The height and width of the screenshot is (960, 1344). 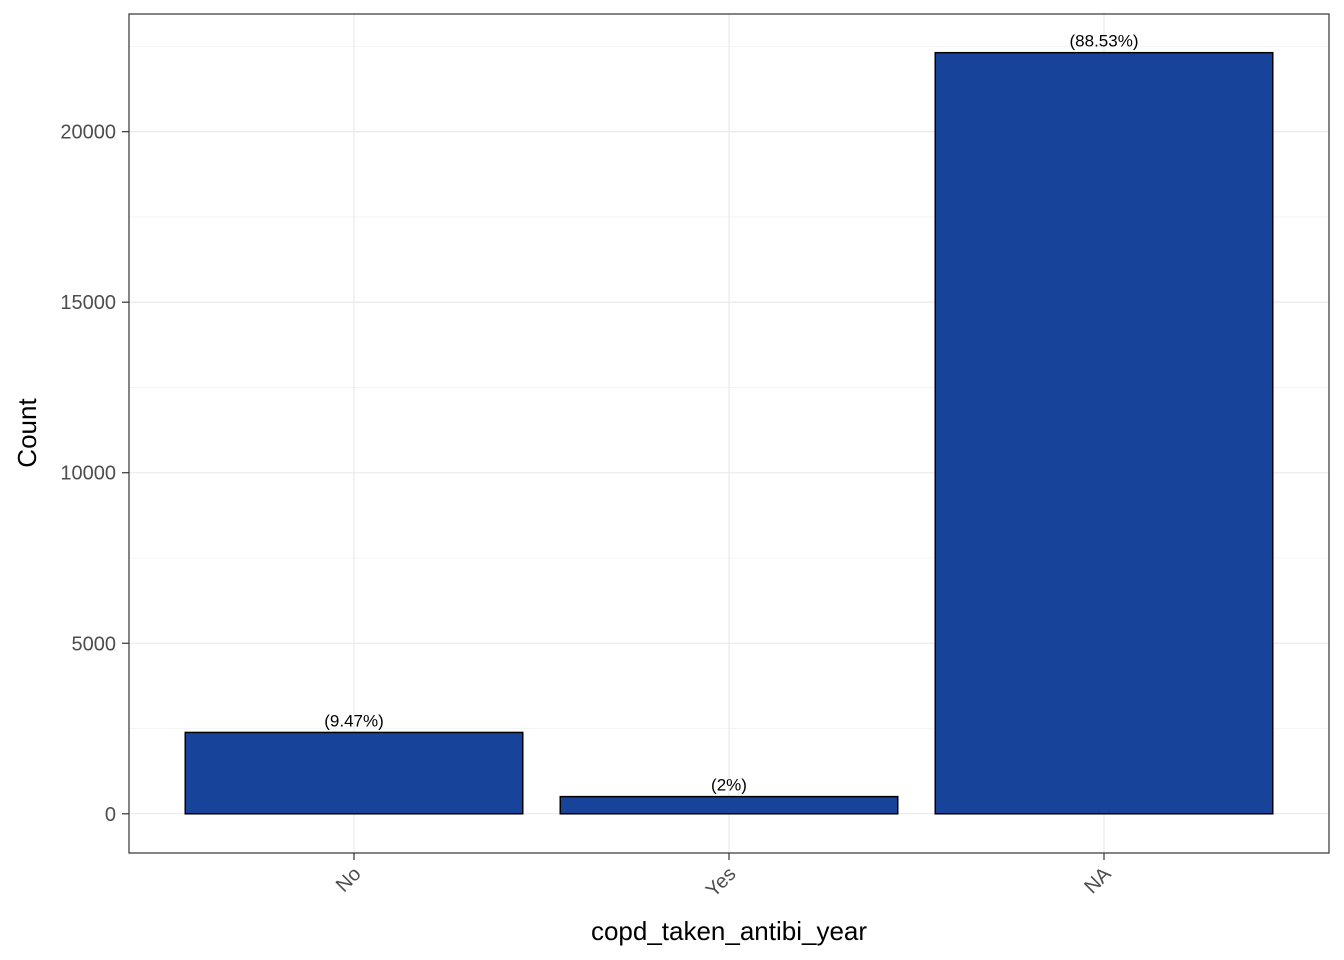 What do you see at coordinates (88, 303) in the screenshot?
I see `y-tick-label: 15000` at bounding box center [88, 303].